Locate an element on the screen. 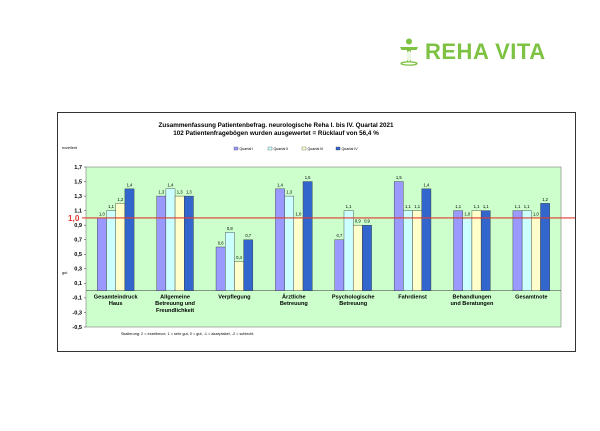  brand-logo: REHA VITA is located at coordinates (478, 53).